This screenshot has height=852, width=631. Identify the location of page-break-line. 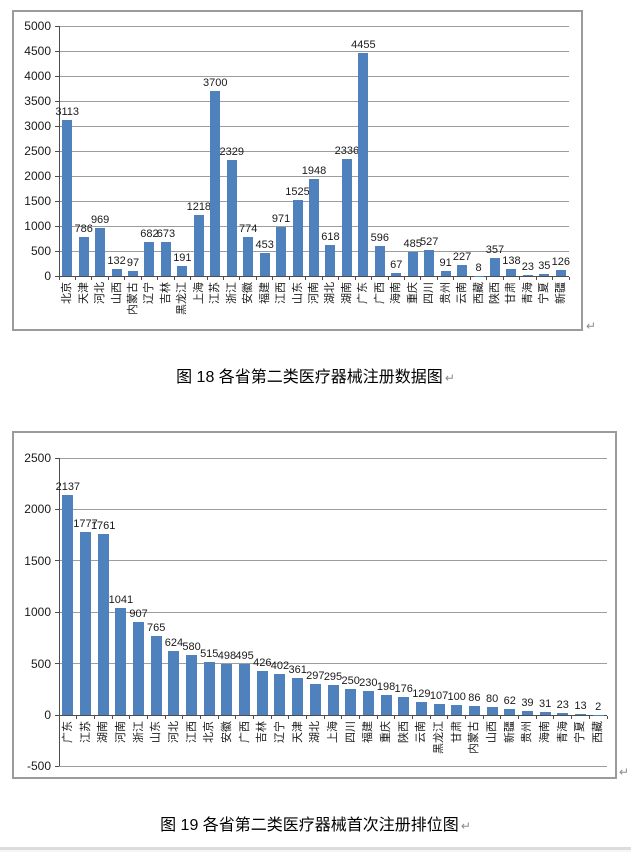
(315, 848).